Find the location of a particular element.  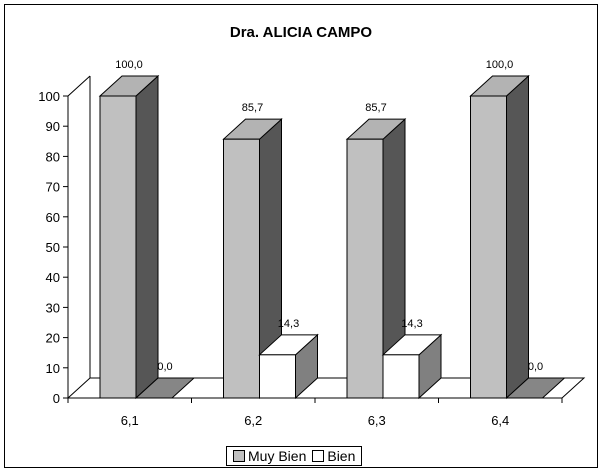

y-tick-label: 70 is located at coordinates (53, 187).